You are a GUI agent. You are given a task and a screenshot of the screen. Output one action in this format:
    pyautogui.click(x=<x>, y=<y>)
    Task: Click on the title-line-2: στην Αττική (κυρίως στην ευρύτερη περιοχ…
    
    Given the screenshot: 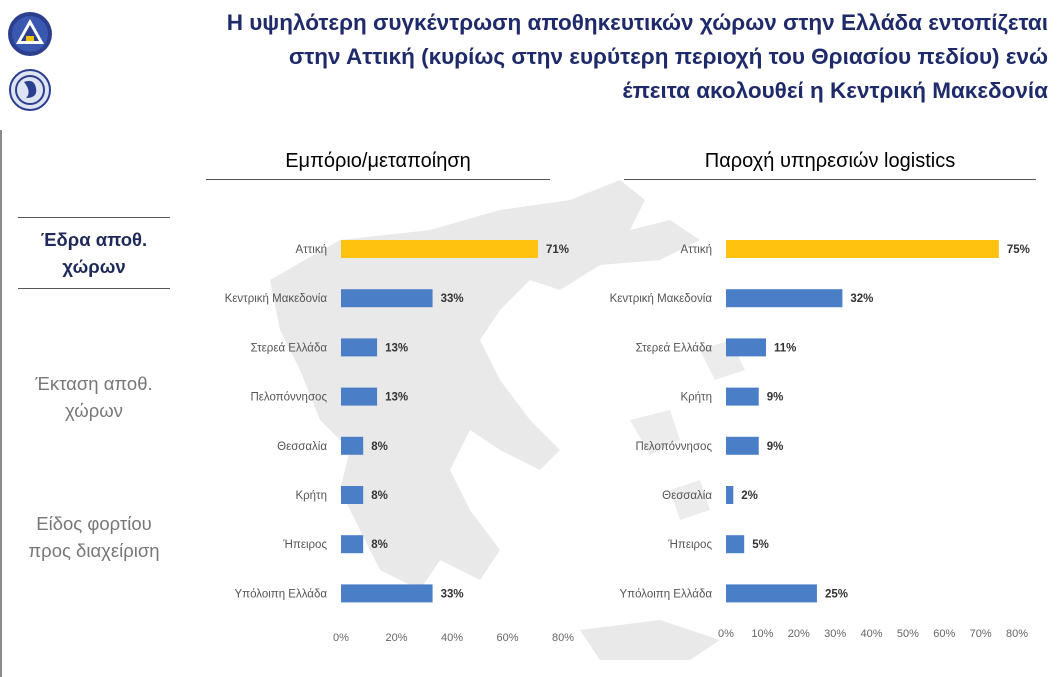 What is the action you would take?
    pyautogui.click(x=668, y=56)
    